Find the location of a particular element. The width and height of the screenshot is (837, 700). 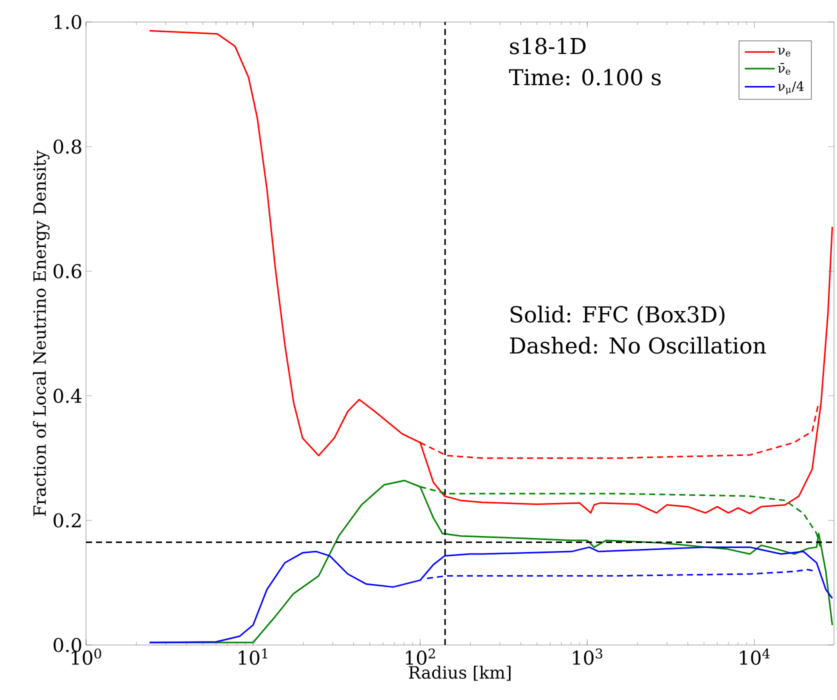

y-tick-label: 0.0 is located at coordinates (68, 645).